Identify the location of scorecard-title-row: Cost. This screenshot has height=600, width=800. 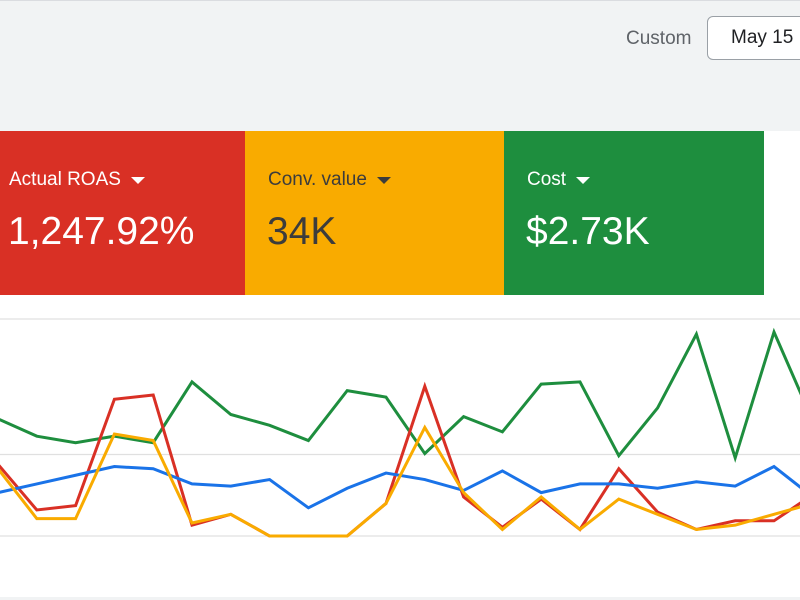
(559, 180).